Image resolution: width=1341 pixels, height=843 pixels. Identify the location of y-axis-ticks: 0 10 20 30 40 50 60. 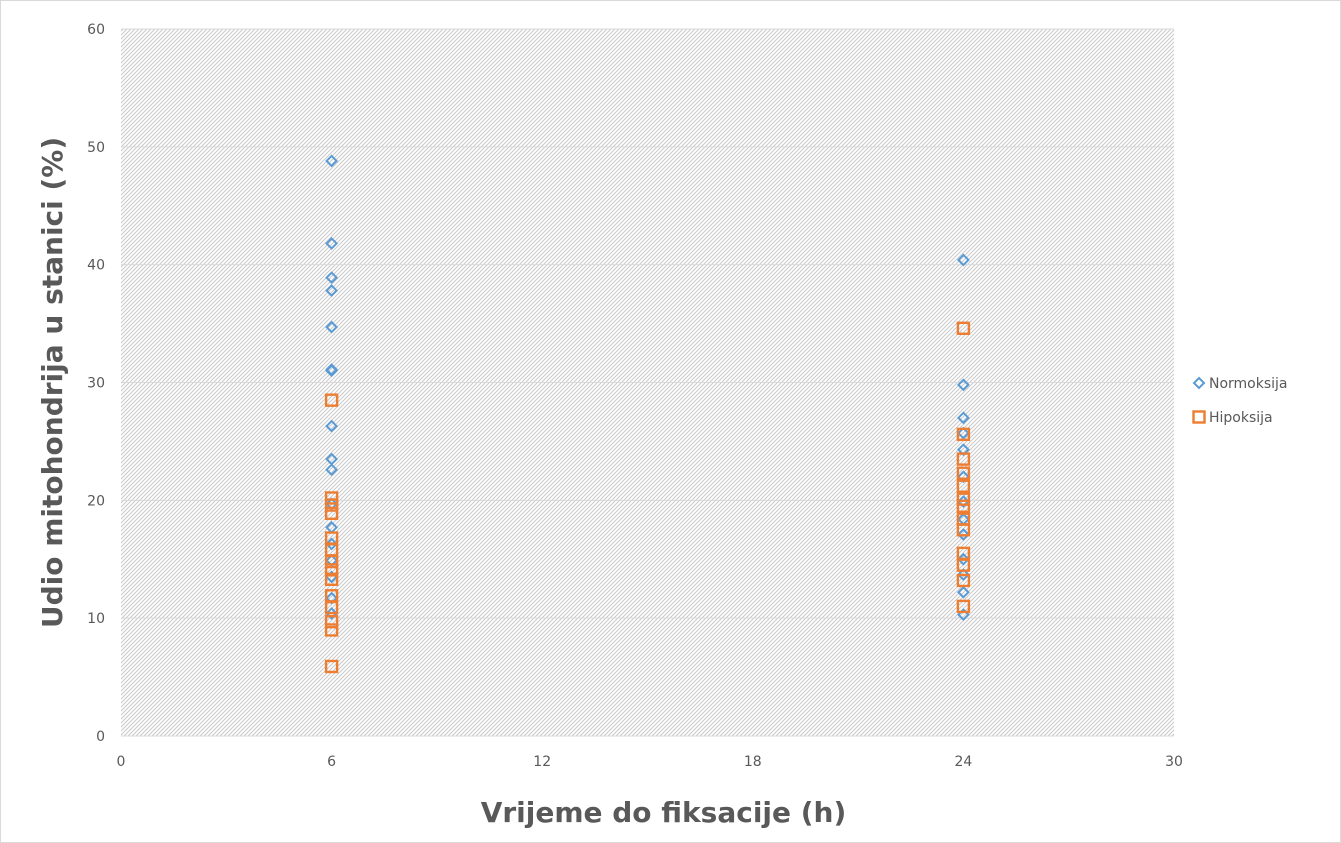
(96, 383).